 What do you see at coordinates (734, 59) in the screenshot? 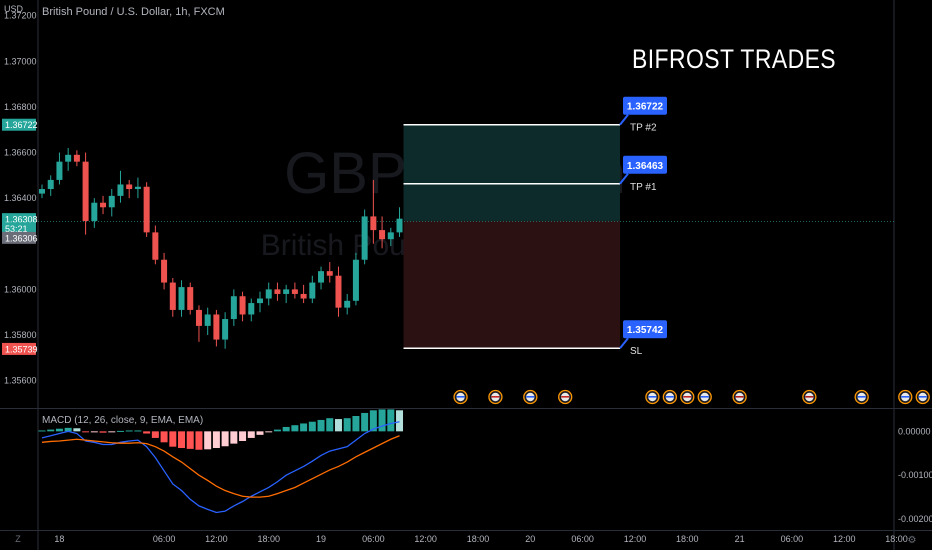
I see `brand-title: BIFROST TRADES` at bounding box center [734, 59].